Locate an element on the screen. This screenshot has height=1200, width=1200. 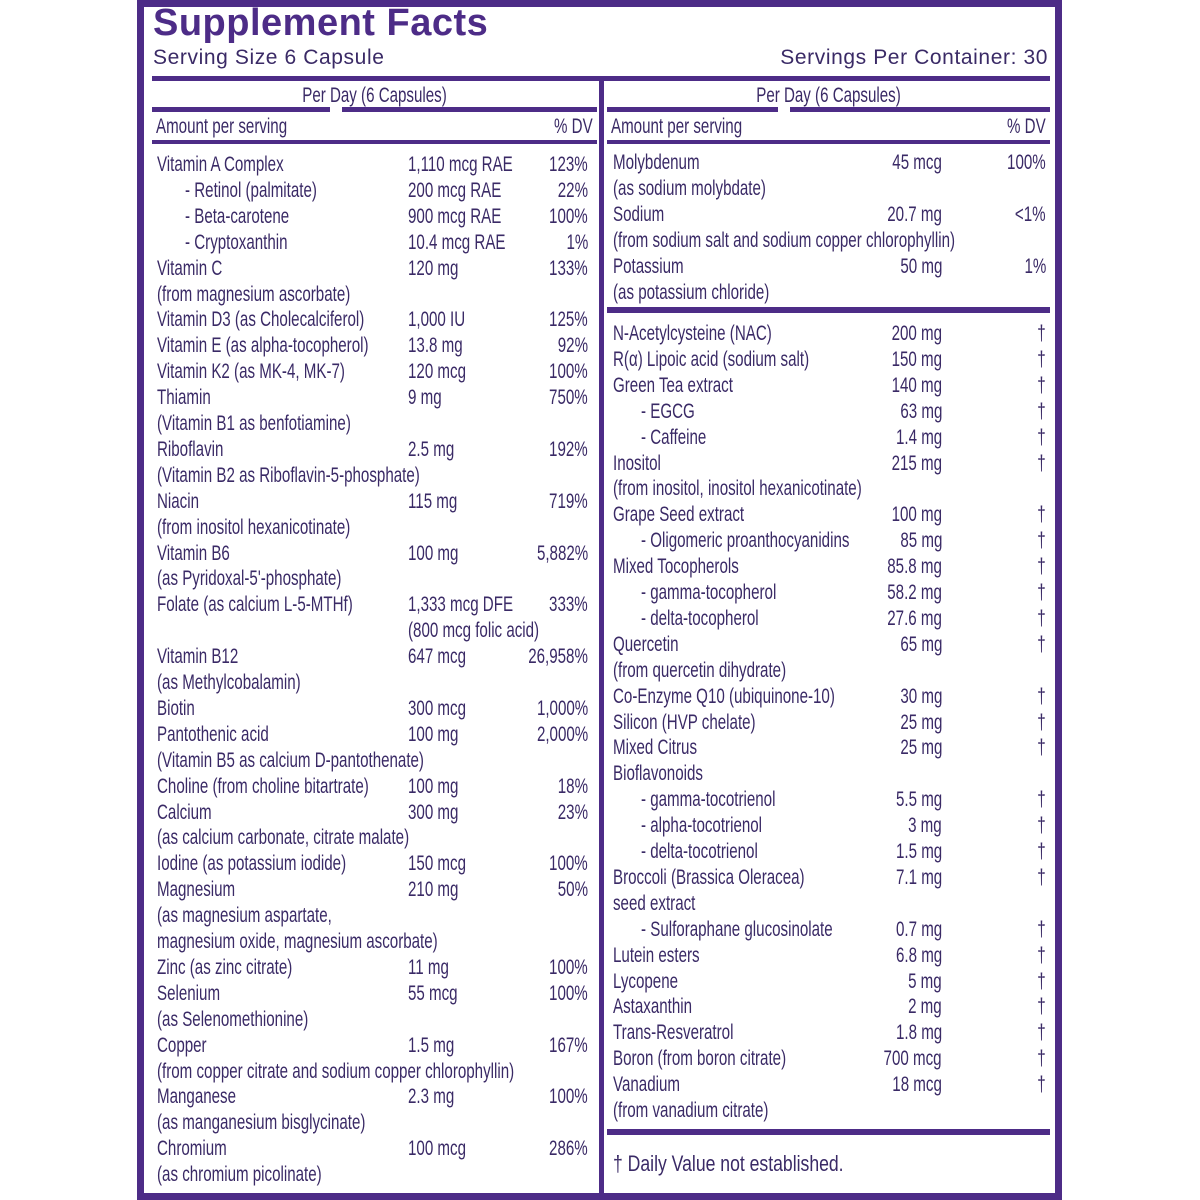
nutrient-name: Vitamin B12 is located at coordinates (198, 657).